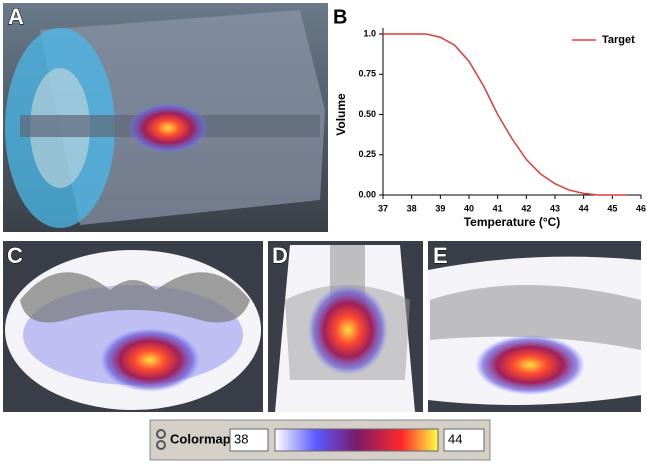  Describe the element at coordinates (618, 40) in the screenshot. I see `legend-label: Target` at that location.